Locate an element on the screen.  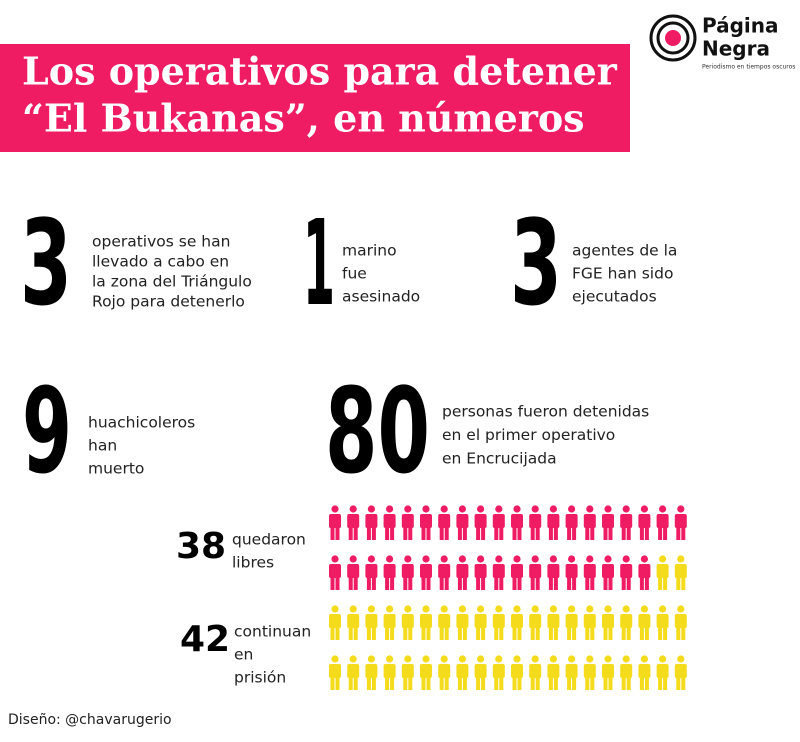
stat-text: muerto is located at coordinates (116, 469).